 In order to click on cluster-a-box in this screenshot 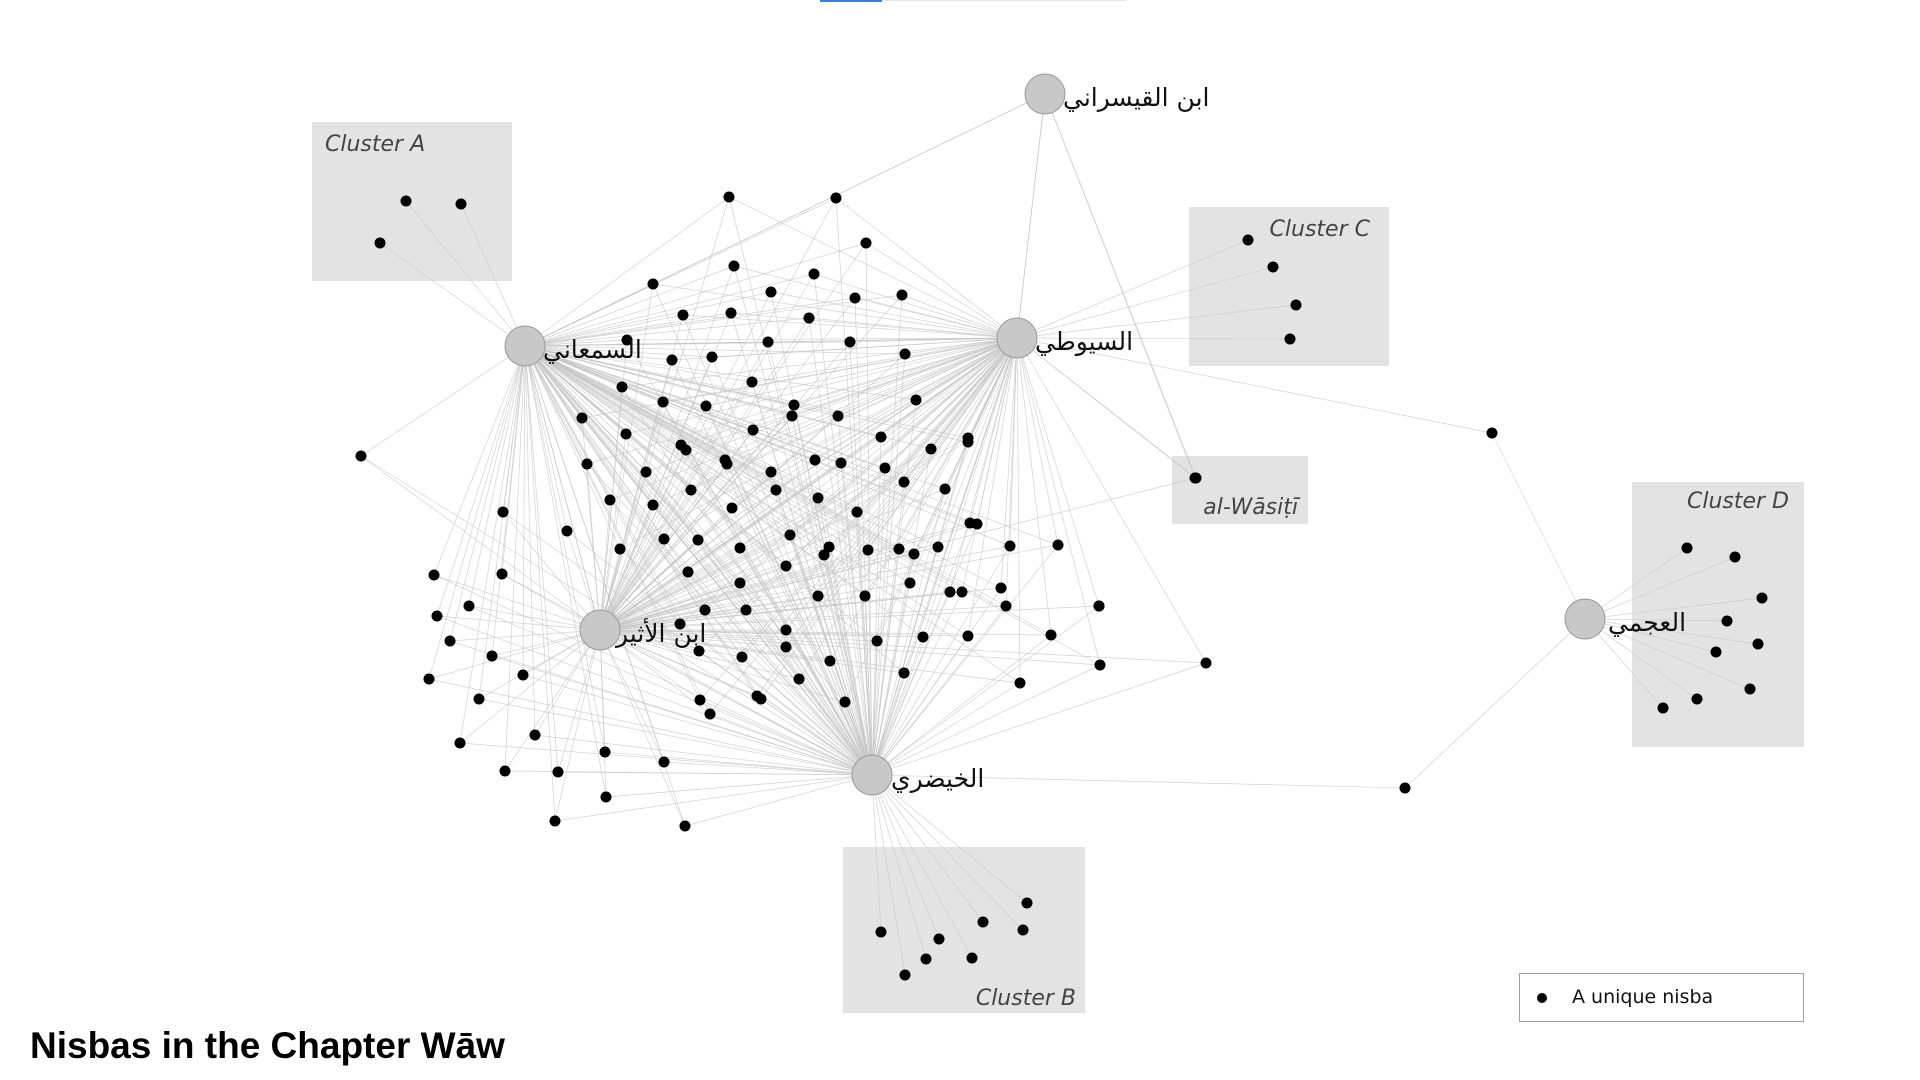, I will do `click(412, 201)`.